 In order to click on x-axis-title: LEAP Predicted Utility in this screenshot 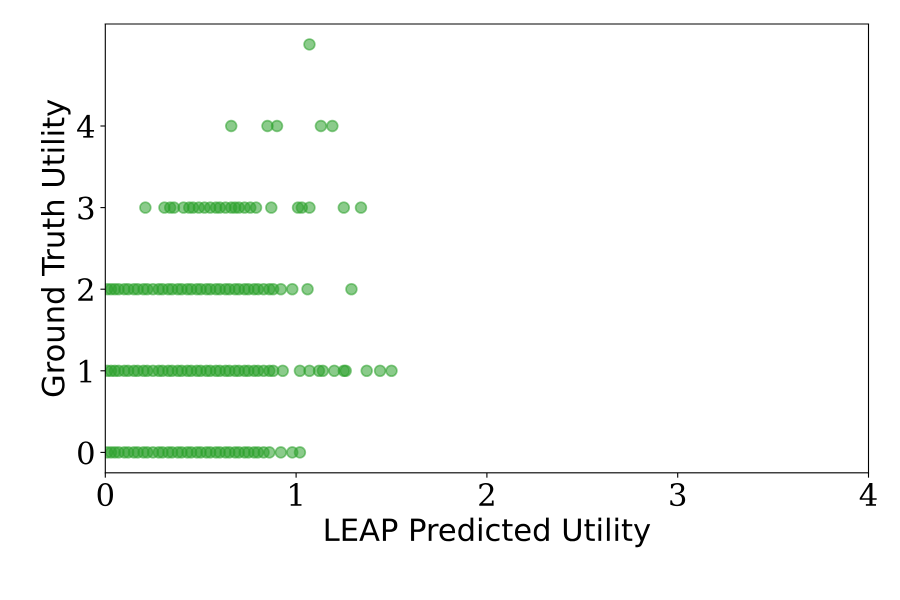, I will do `click(488, 533)`.